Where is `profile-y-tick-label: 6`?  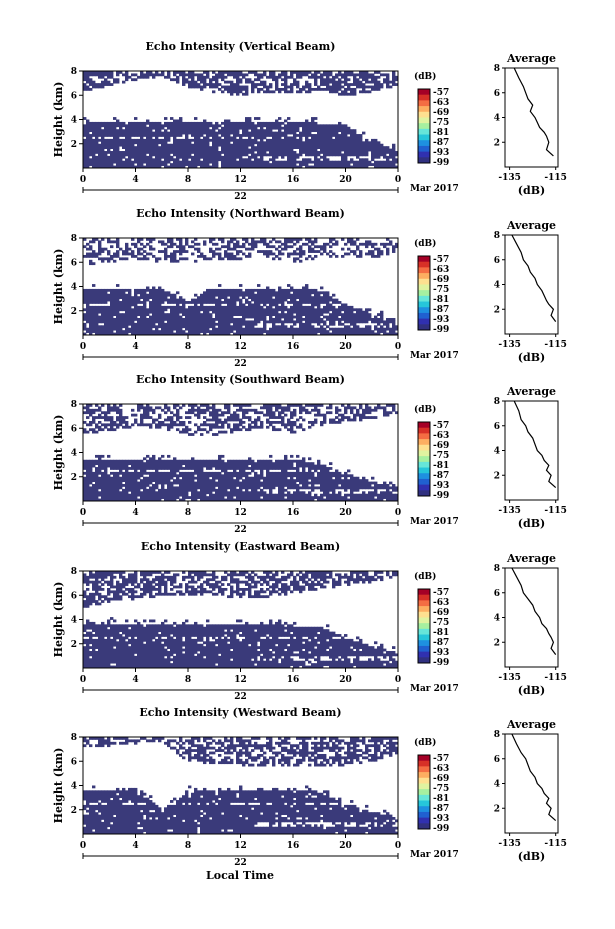 profile-y-tick-label: 6 is located at coordinates (497, 94).